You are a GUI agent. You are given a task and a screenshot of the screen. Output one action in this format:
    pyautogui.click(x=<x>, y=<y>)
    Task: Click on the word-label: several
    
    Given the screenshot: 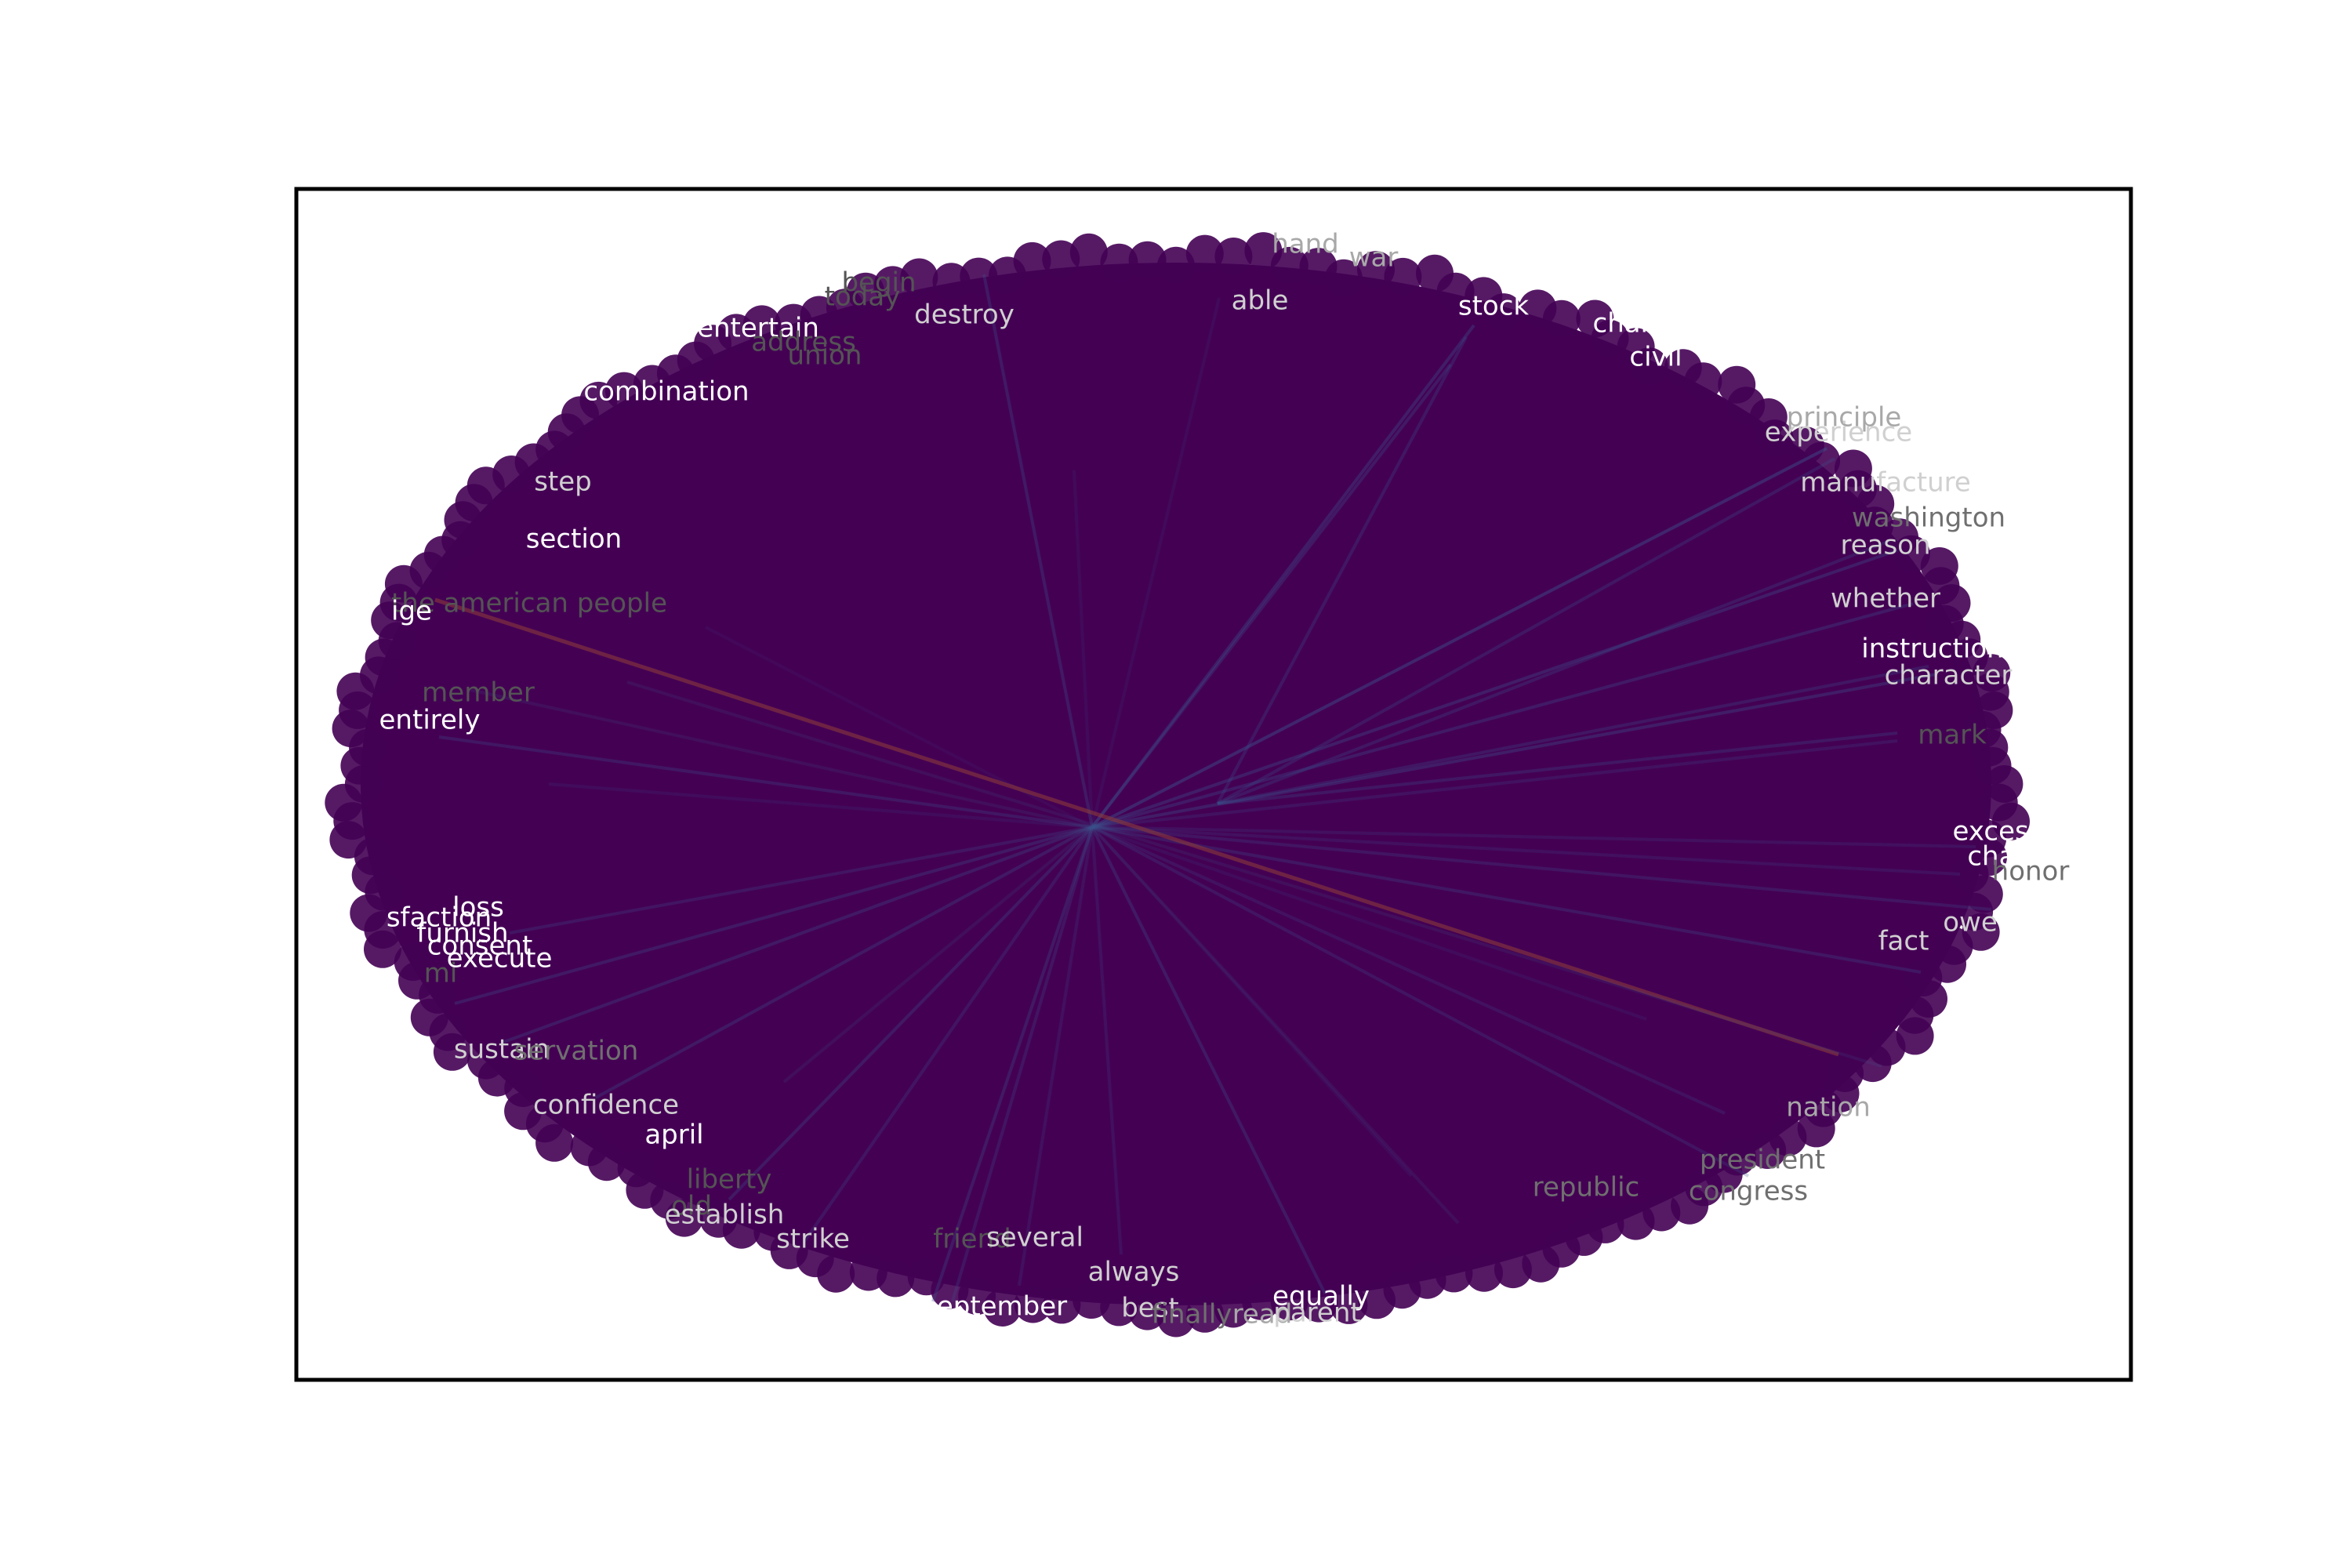 What is the action you would take?
    pyautogui.click(x=1034, y=1238)
    